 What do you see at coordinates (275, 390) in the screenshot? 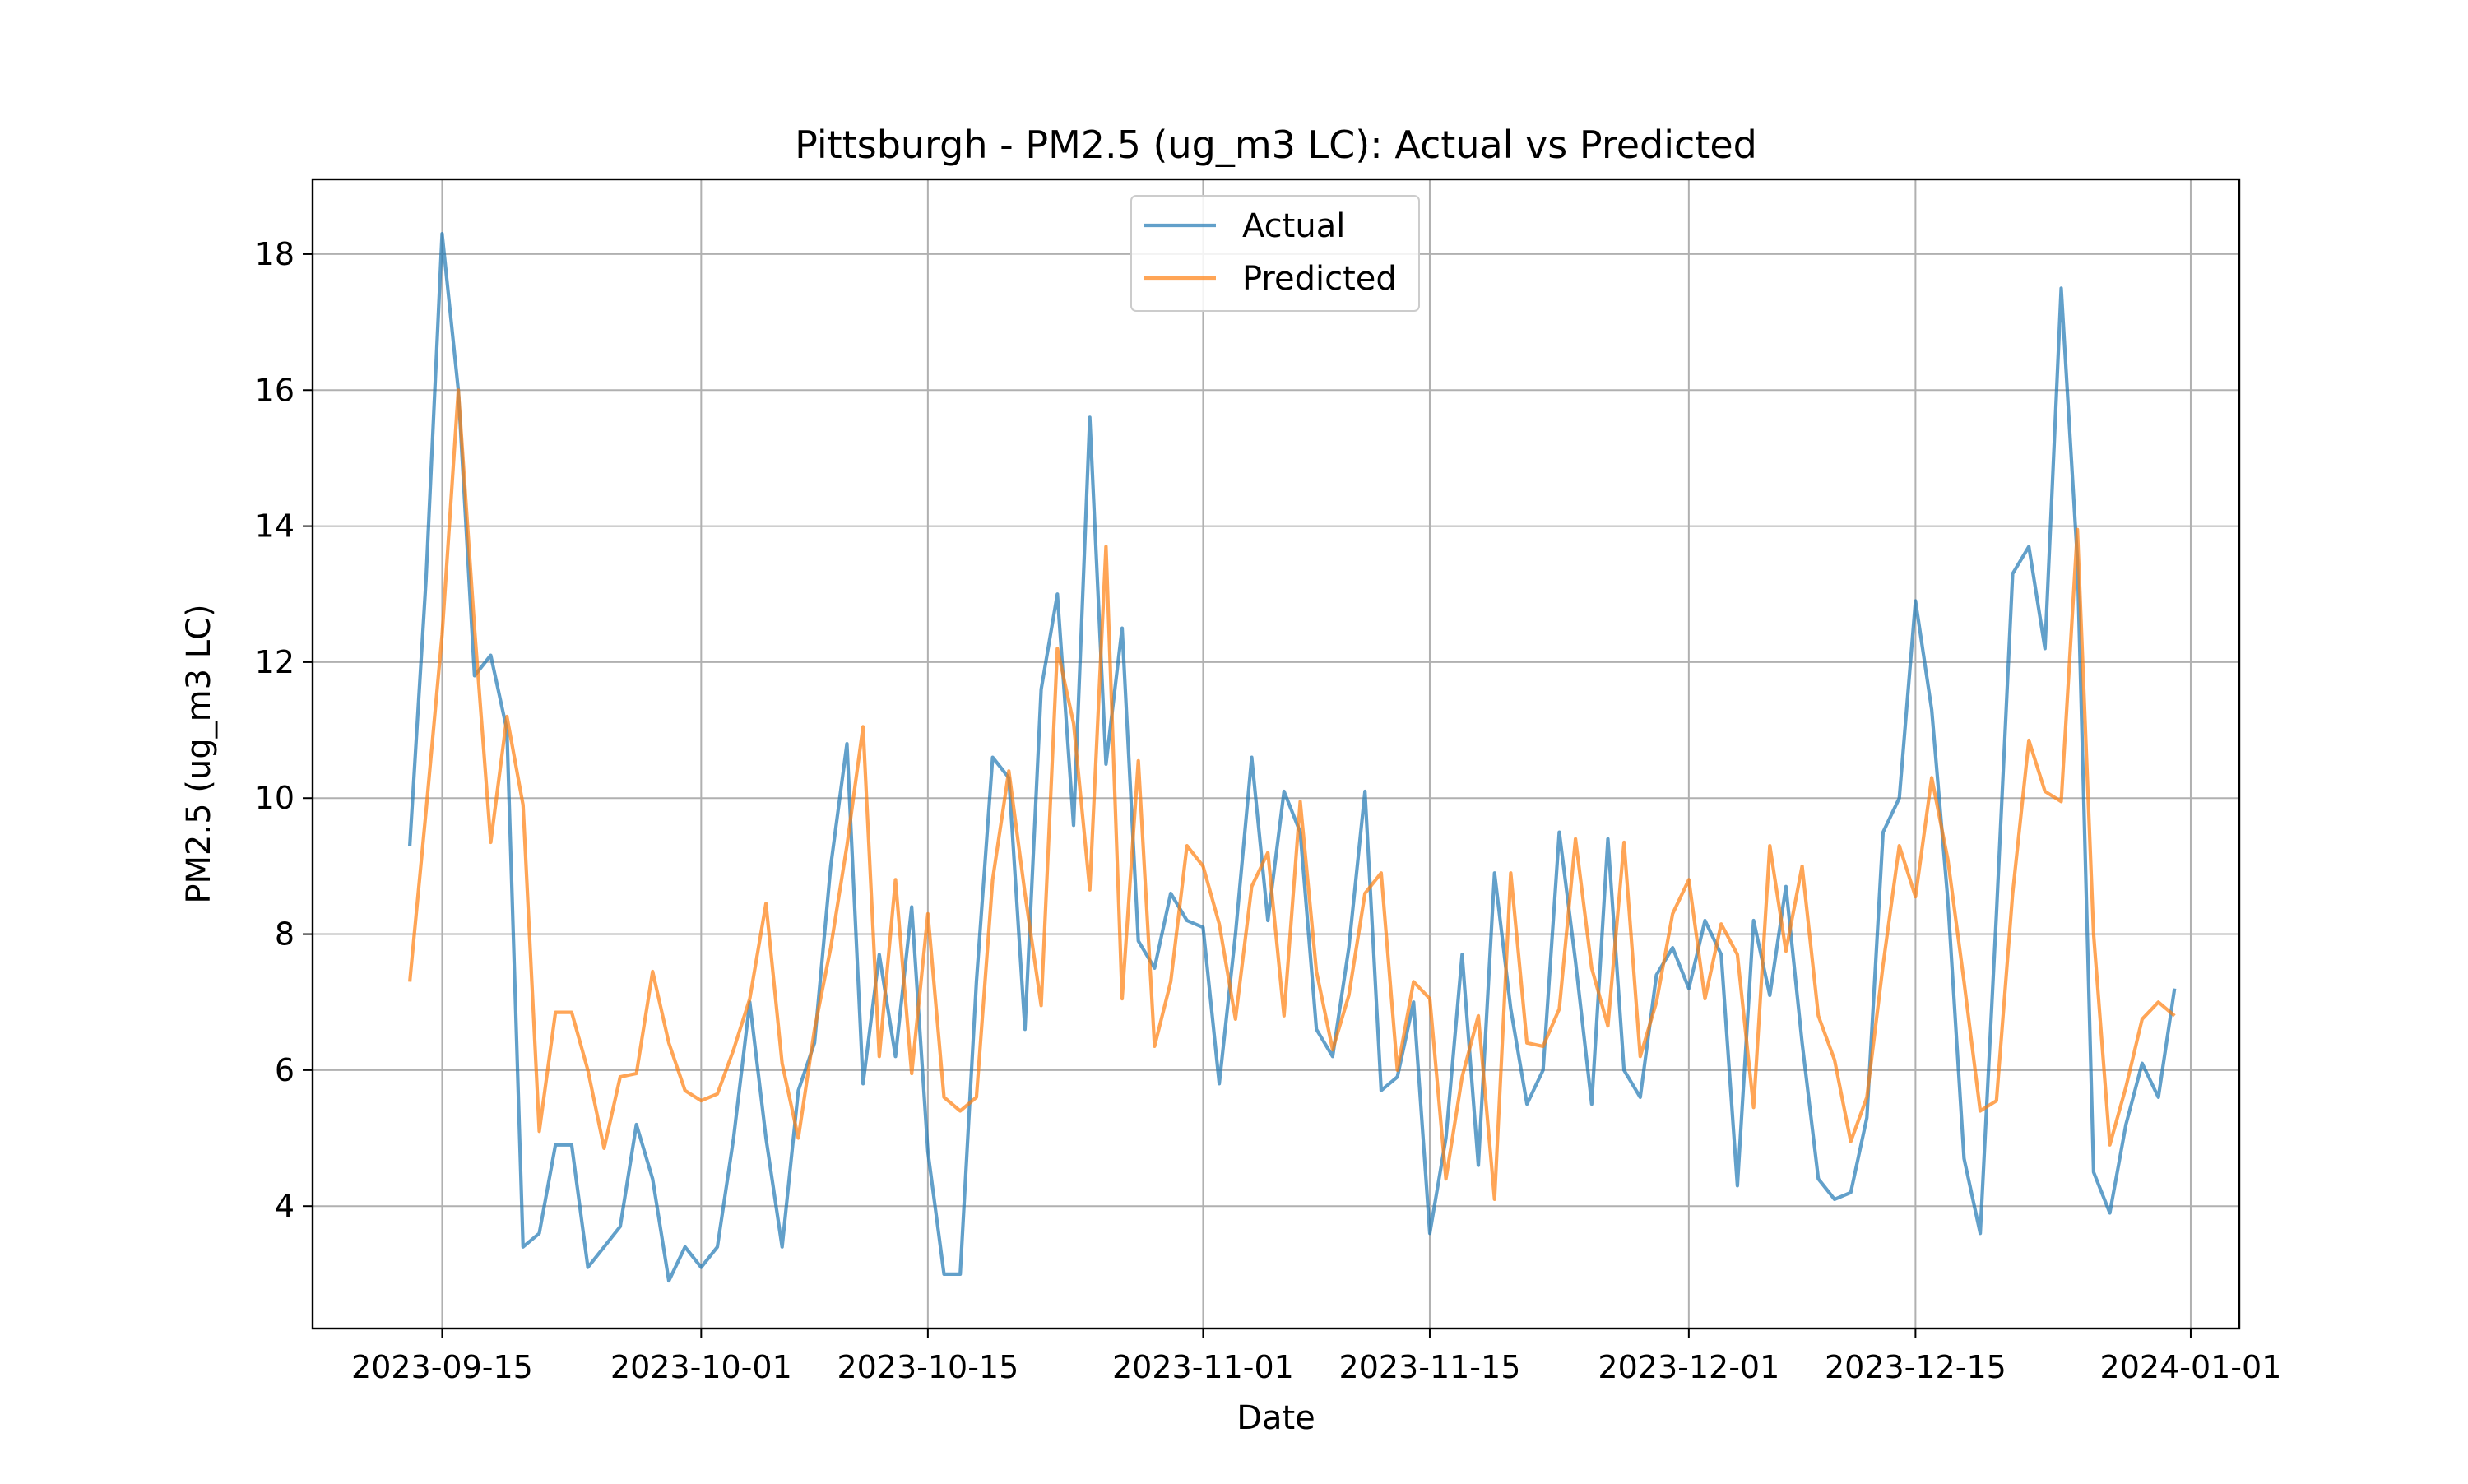
I see `y-tick-label: 16` at bounding box center [275, 390].